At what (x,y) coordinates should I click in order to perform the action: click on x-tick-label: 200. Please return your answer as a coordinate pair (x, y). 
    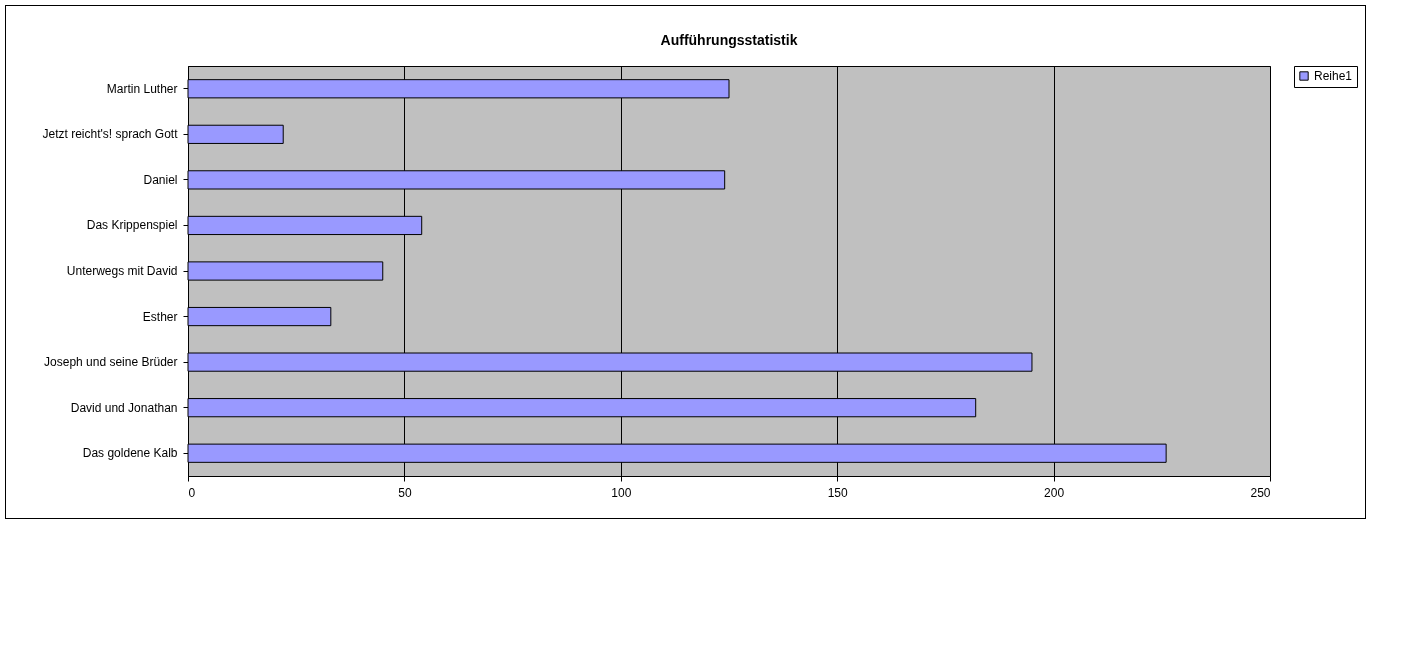
    Looking at the image, I should click on (1054, 492).